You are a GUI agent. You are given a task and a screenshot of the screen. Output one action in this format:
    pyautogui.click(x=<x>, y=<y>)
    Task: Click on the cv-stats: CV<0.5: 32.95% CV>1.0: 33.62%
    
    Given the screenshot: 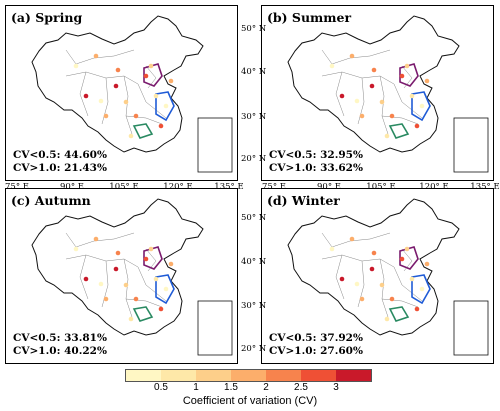 What is the action you would take?
    pyautogui.click(x=316, y=162)
    